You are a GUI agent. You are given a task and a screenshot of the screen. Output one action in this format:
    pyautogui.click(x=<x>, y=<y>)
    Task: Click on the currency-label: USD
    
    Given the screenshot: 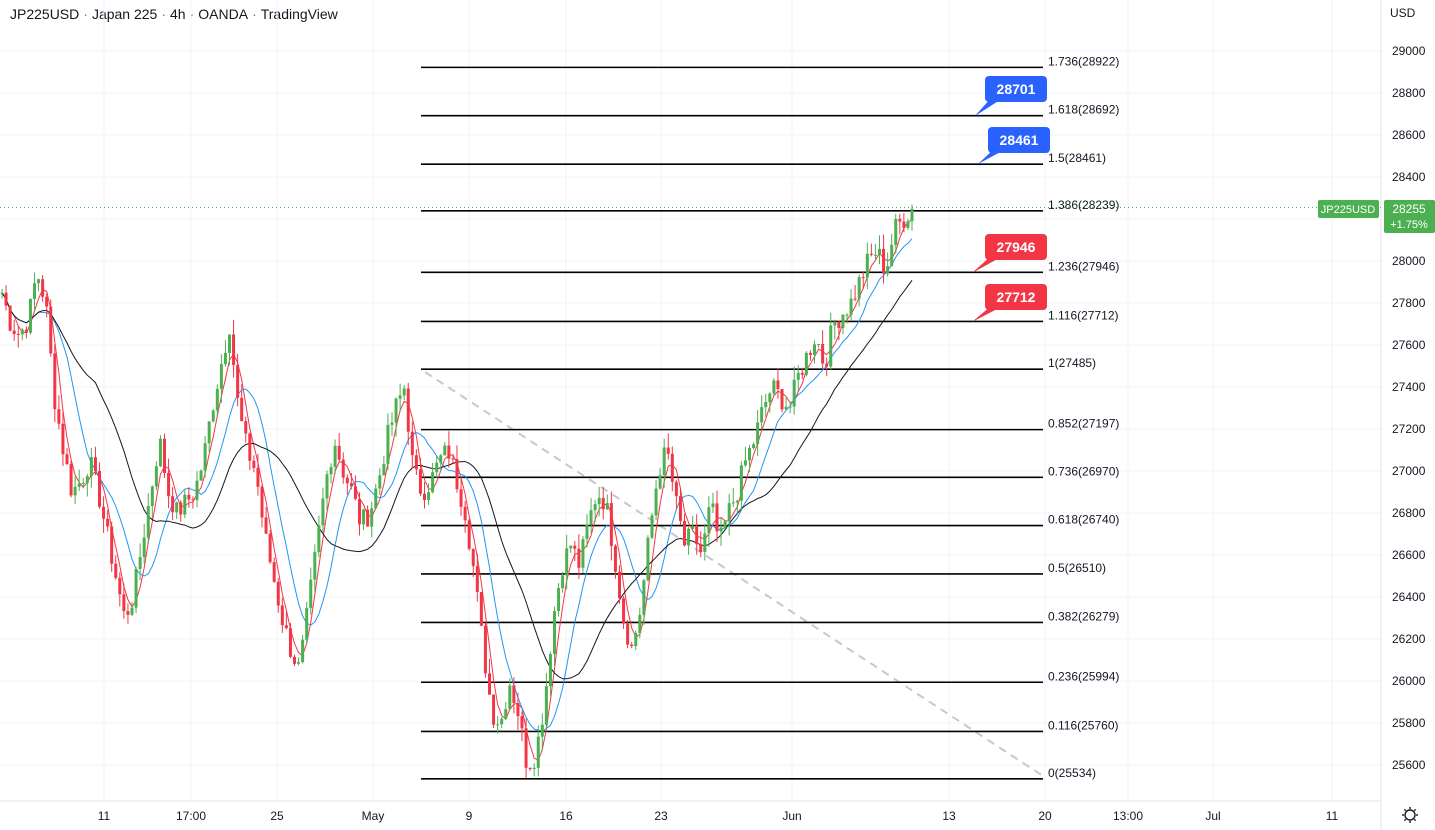 What is the action you would take?
    pyautogui.click(x=1403, y=13)
    